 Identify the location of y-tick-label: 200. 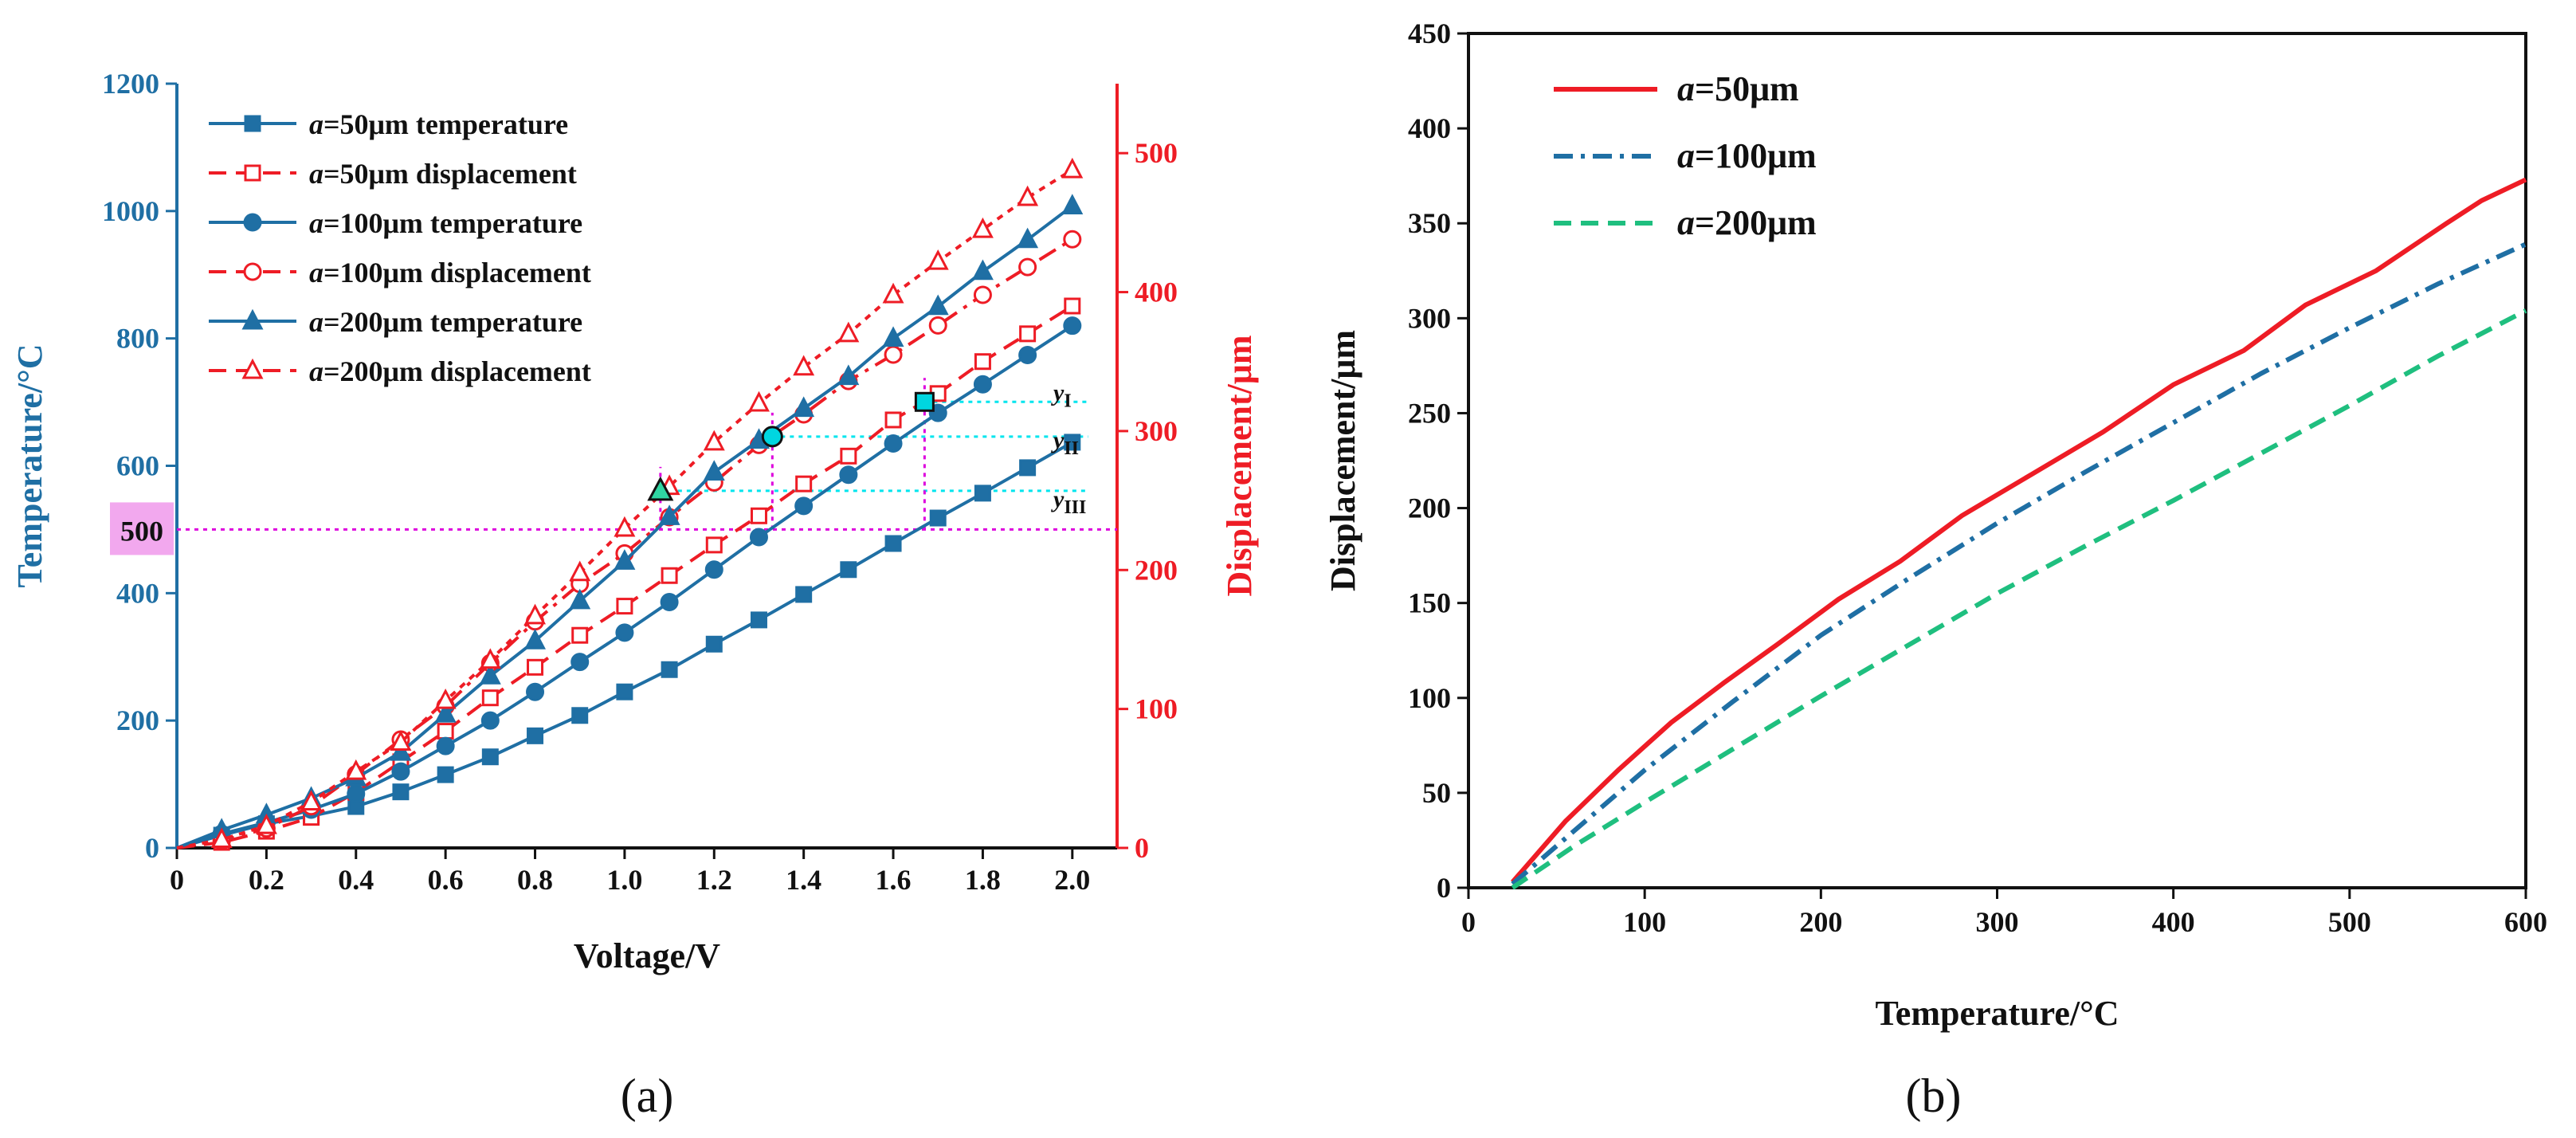
(1429, 508).